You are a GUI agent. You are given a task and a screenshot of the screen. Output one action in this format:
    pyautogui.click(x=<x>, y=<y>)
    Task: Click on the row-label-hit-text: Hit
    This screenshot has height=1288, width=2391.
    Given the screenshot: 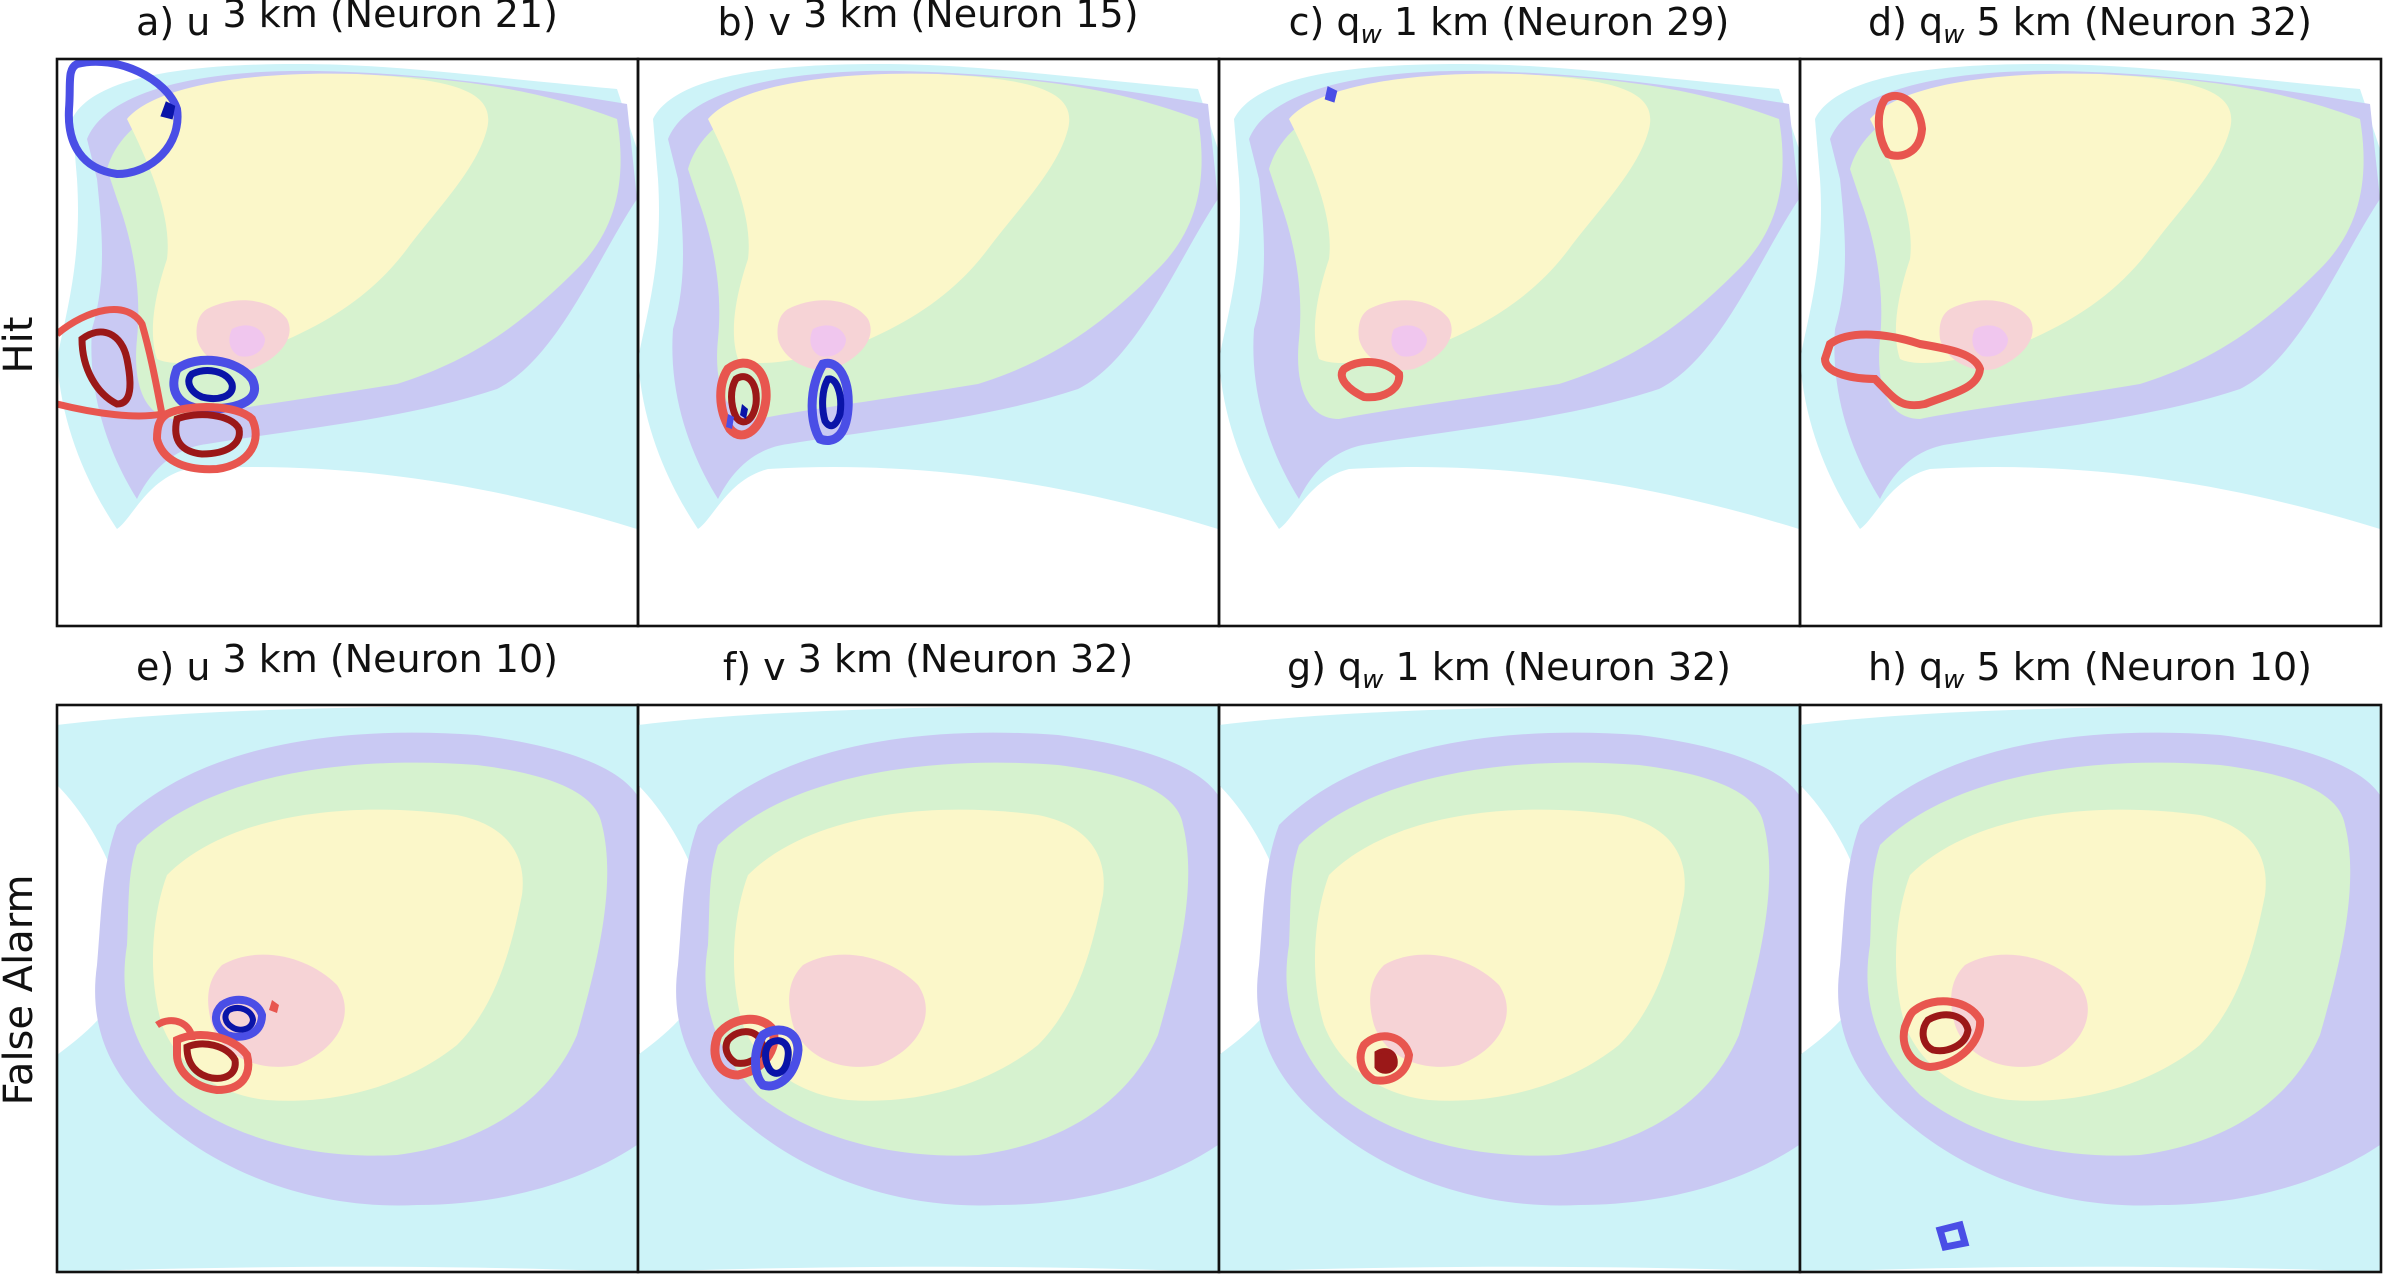 What is the action you would take?
    pyautogui.click(x=21, y=345)
    